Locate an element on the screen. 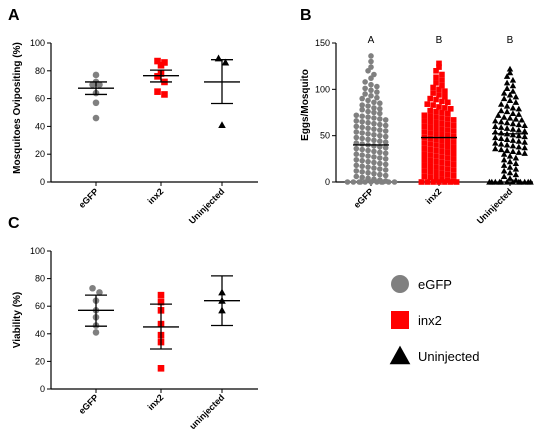  x-tick-label: uninjected is located at coordinates (207, 411).